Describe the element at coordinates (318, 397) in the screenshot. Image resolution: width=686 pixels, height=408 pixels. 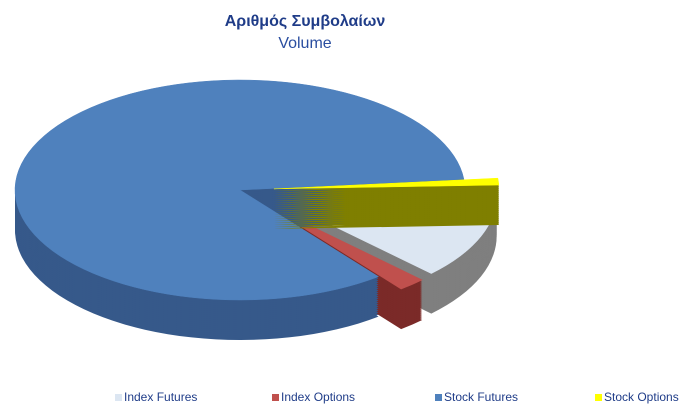
I see `legend-label: Index Options` at that location.